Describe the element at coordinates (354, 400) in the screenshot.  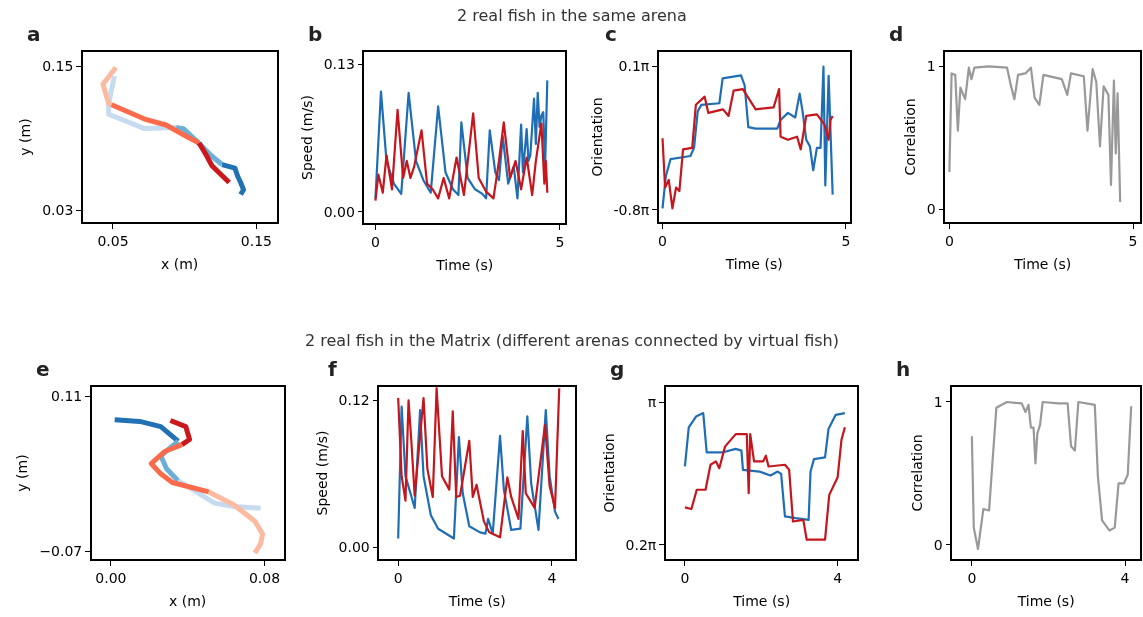
I see `y-tick-label: 0.12` at that location.